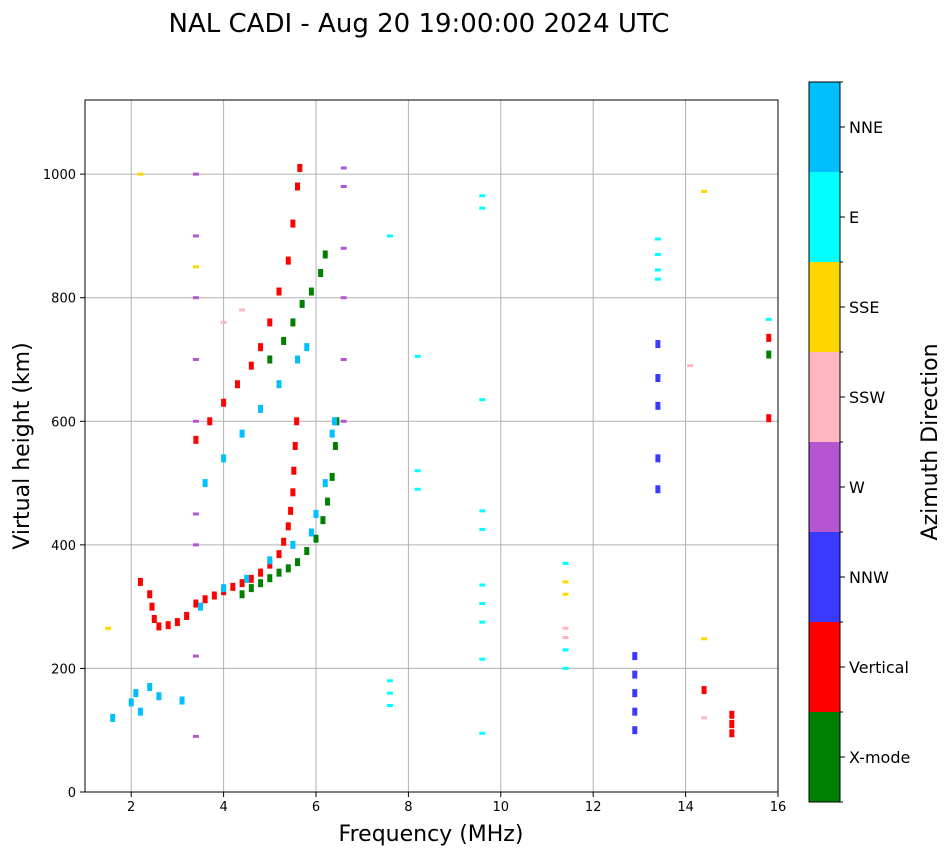  I want to click on y-tick-label: 800, so click(63, 299).